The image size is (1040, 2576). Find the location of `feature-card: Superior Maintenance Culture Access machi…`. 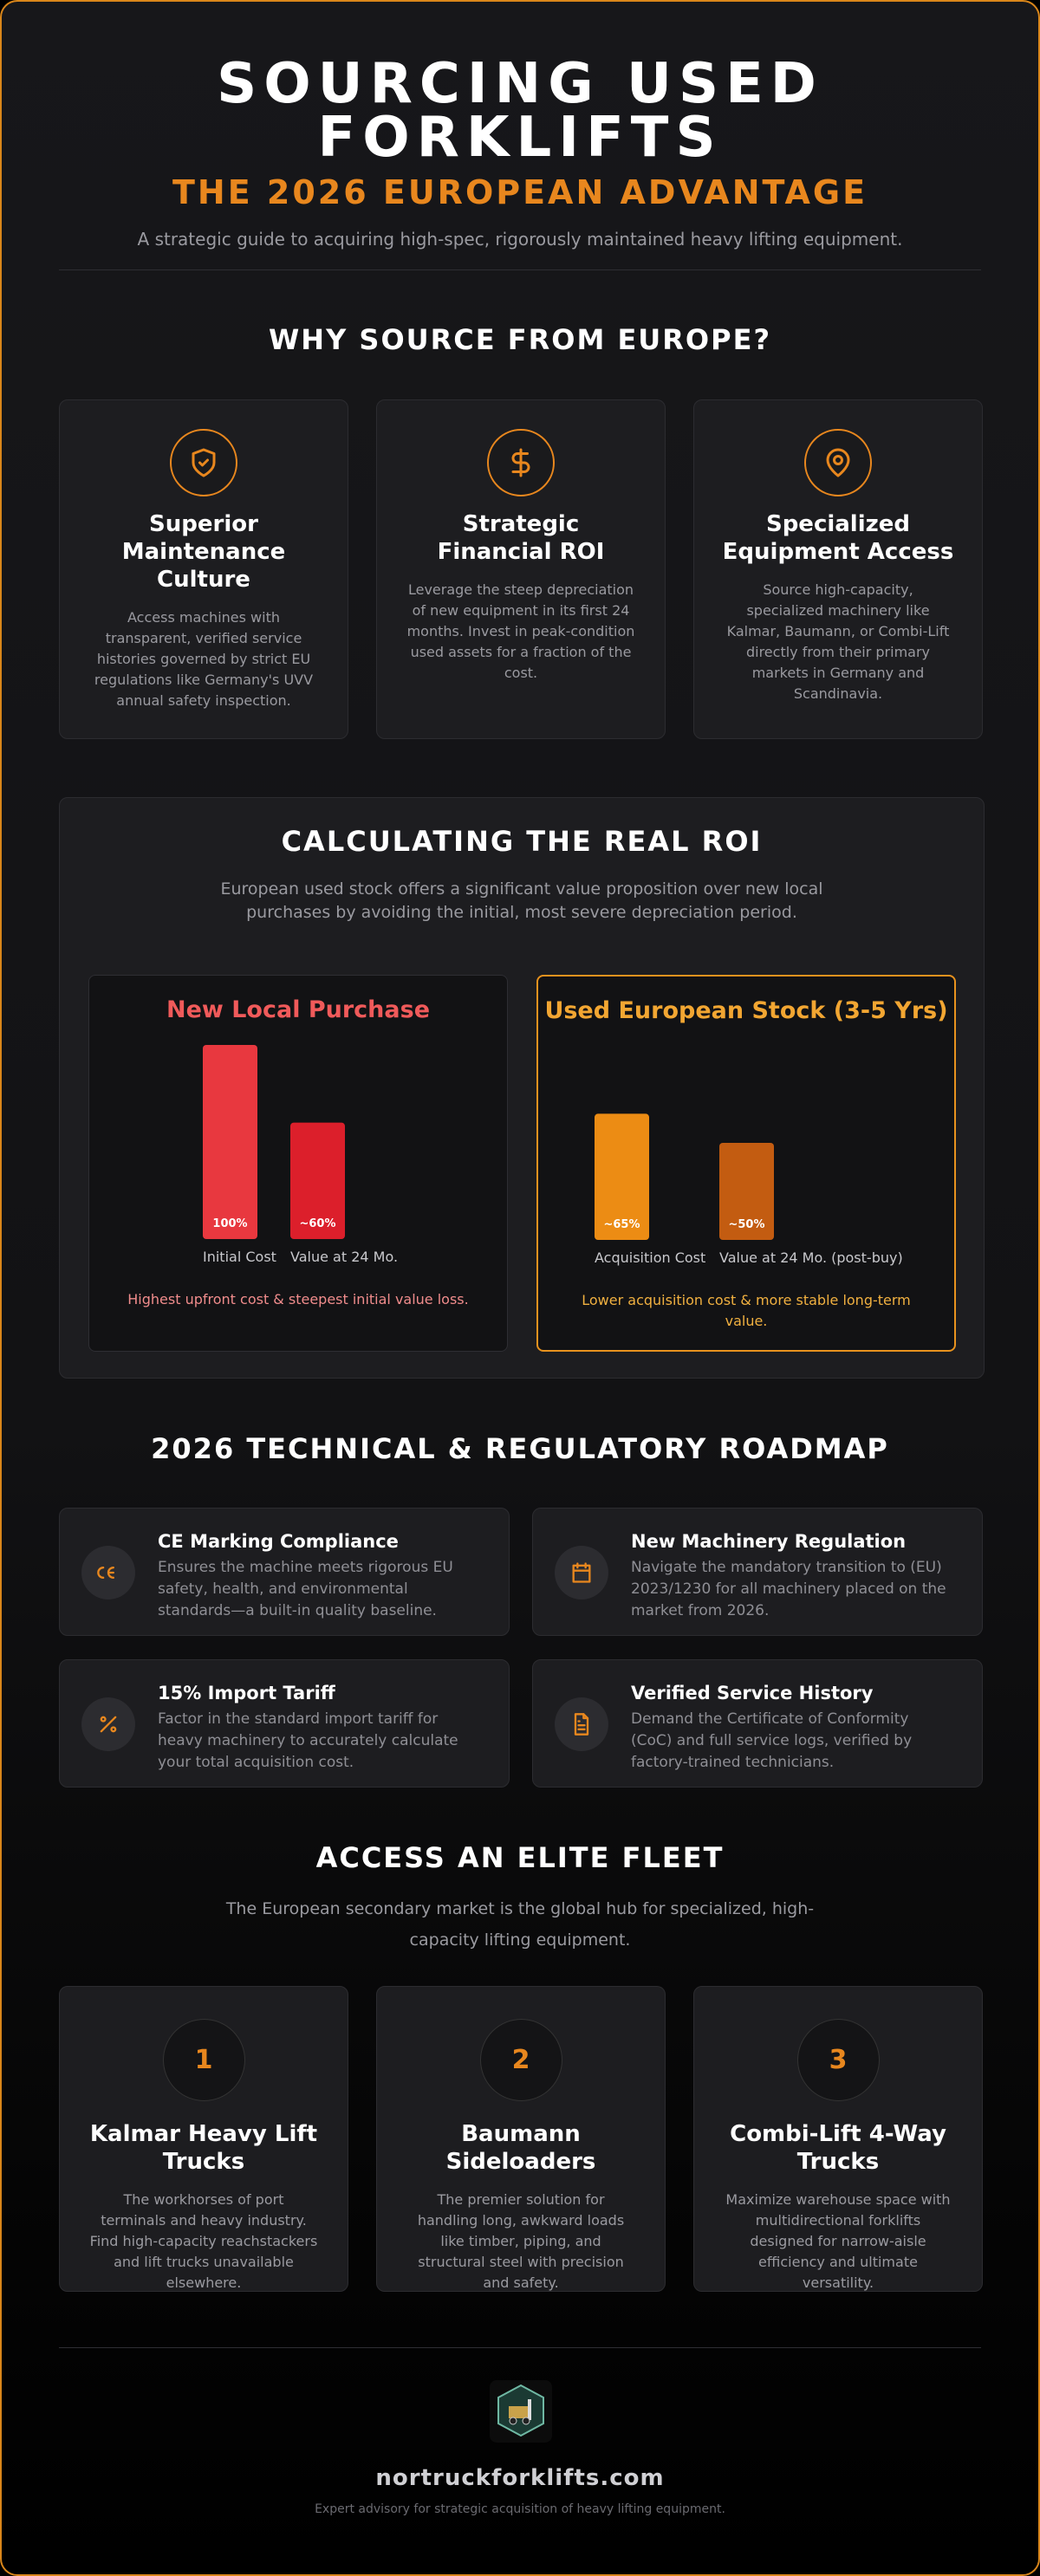

feature-card: Superior Maintenance Culture Access machi… is located at coordinates (203, 569).